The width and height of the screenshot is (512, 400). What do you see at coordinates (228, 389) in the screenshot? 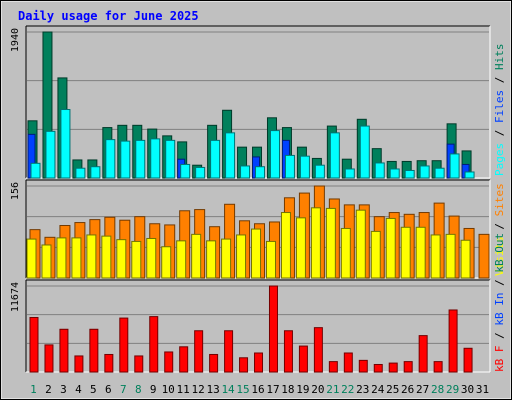
I see `day-label-14: 14` at bounding box center [228, 389].